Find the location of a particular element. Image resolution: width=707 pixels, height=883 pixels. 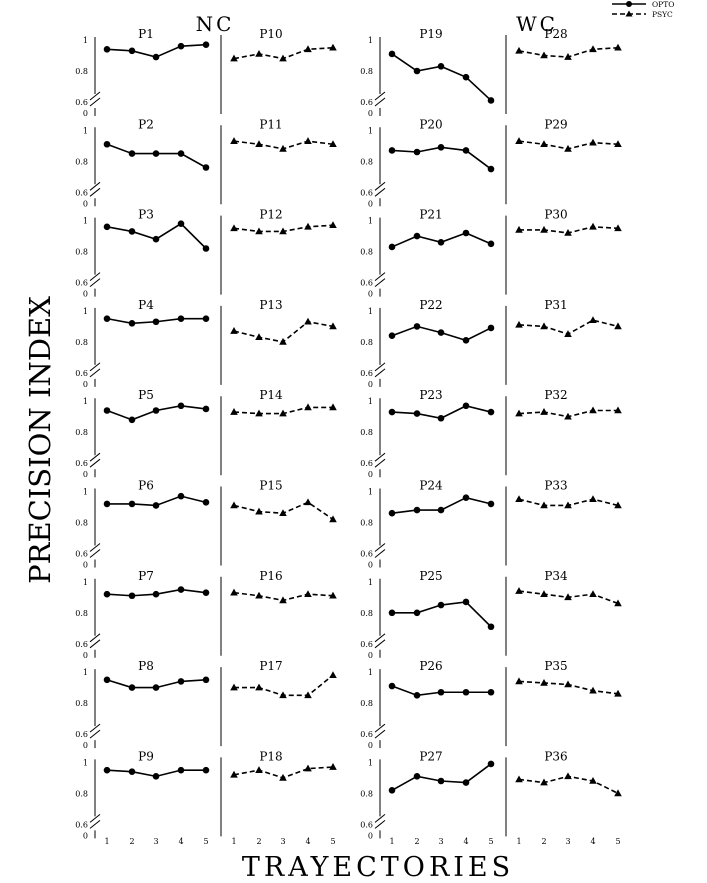

y-axis-title: PRECISION INDEX is located at coordinates (40, 440).